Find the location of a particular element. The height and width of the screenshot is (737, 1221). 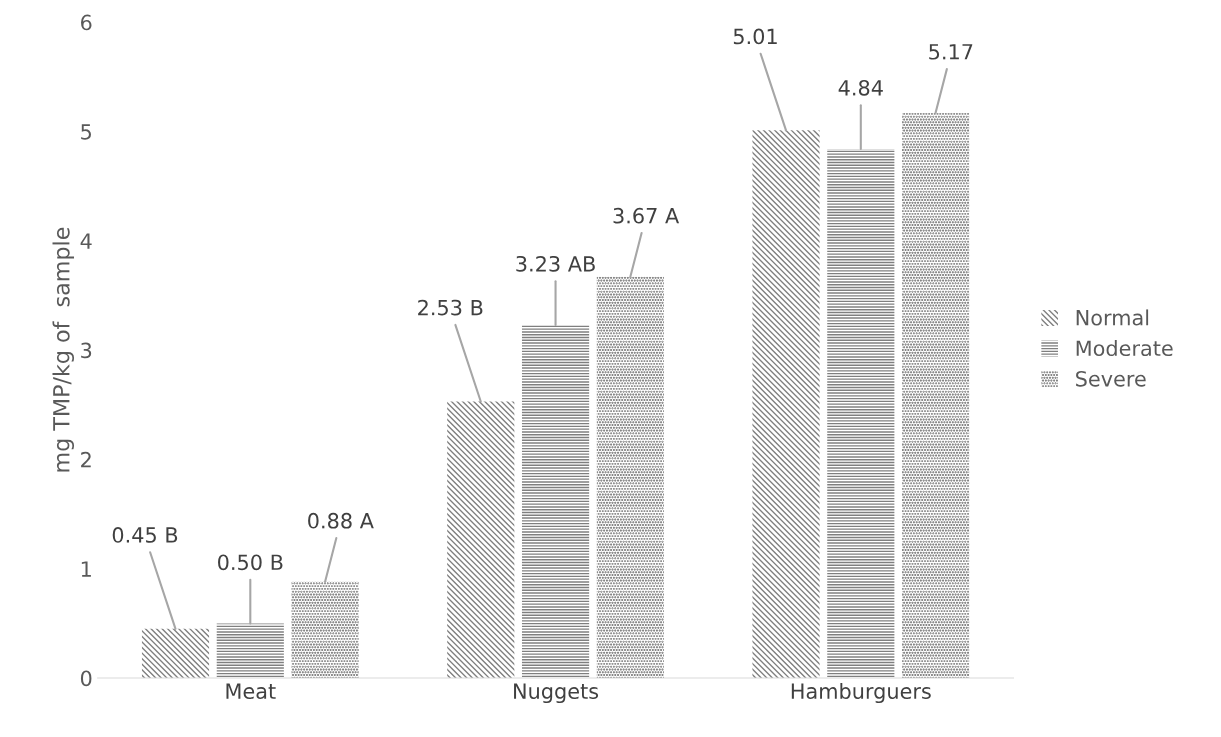

data-label: 5.17 is located at coordinates (951, 52).